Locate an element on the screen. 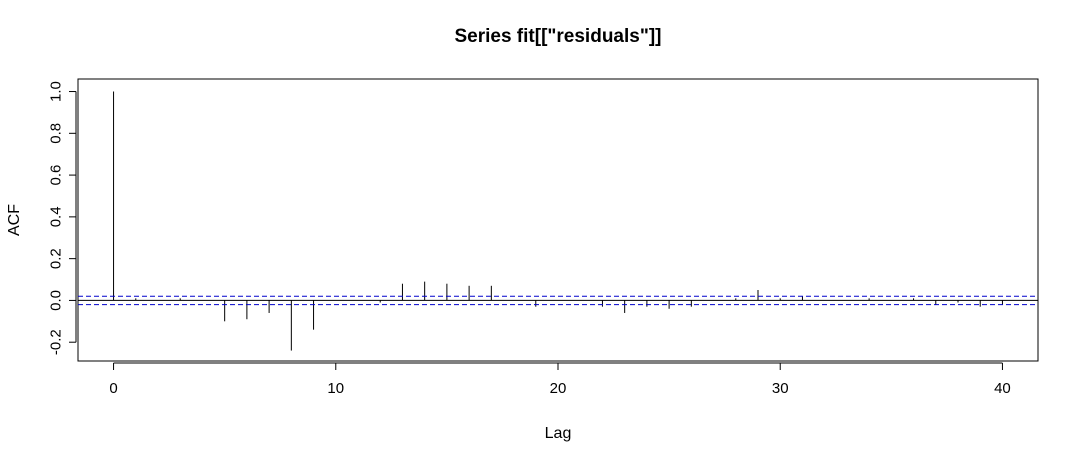 This screenshot has width=1080, height=465. y-tick-label: 0.8 is located at coordinates (56, 133).